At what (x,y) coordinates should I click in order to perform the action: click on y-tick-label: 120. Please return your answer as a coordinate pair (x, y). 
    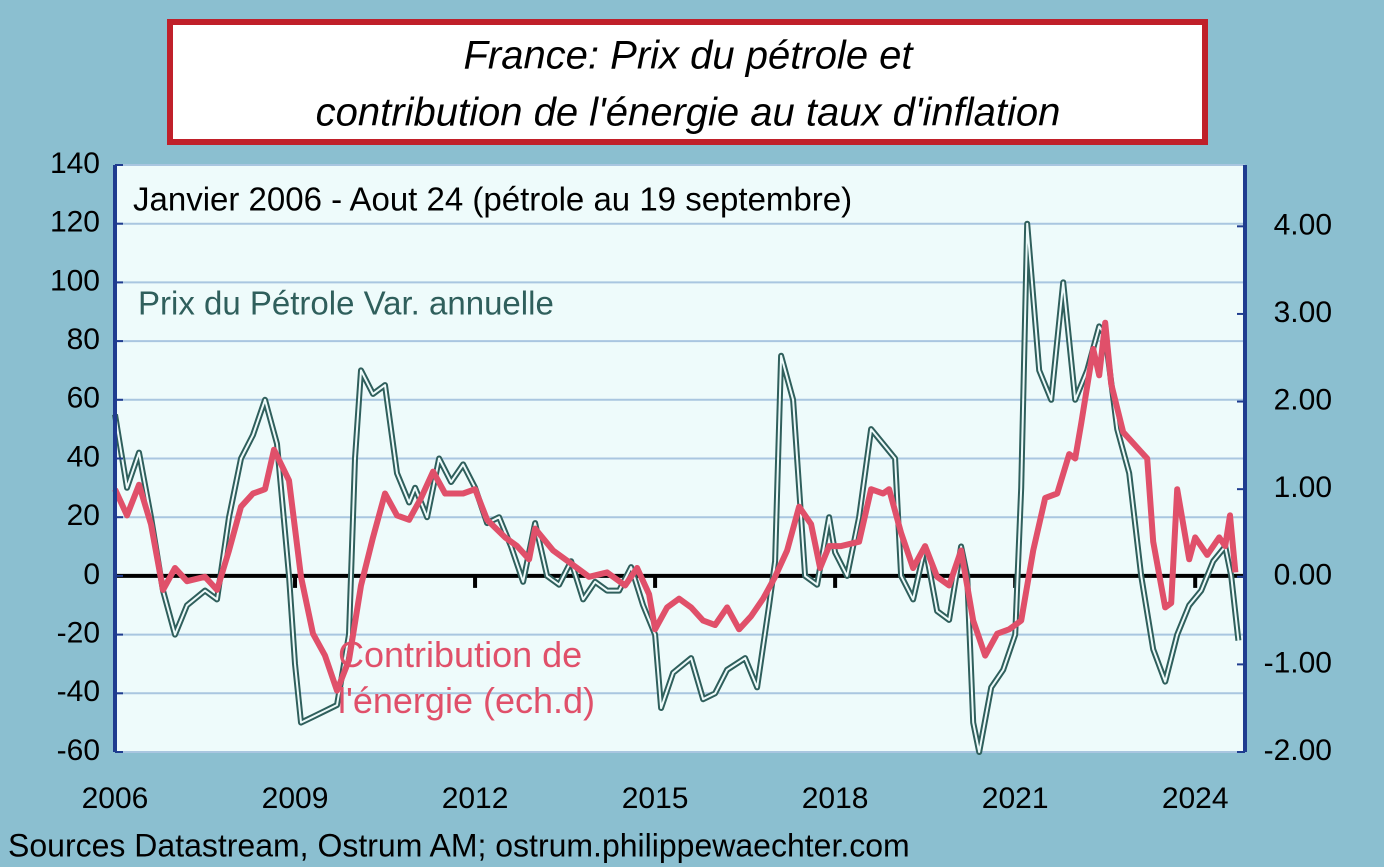
    Looking at the image, I should click on (75, 222).